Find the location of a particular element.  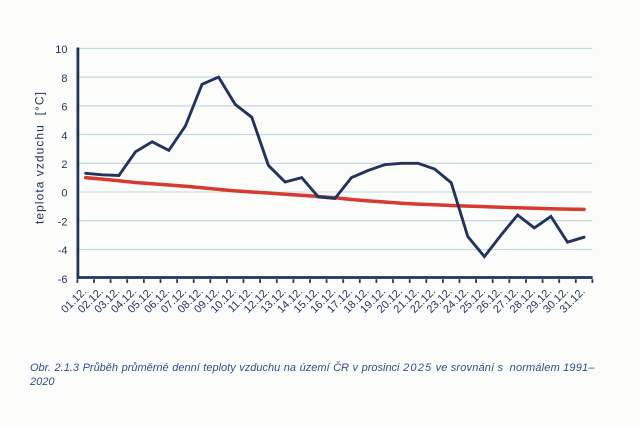

svg-text: 6 is located at coordinates (64, 108).